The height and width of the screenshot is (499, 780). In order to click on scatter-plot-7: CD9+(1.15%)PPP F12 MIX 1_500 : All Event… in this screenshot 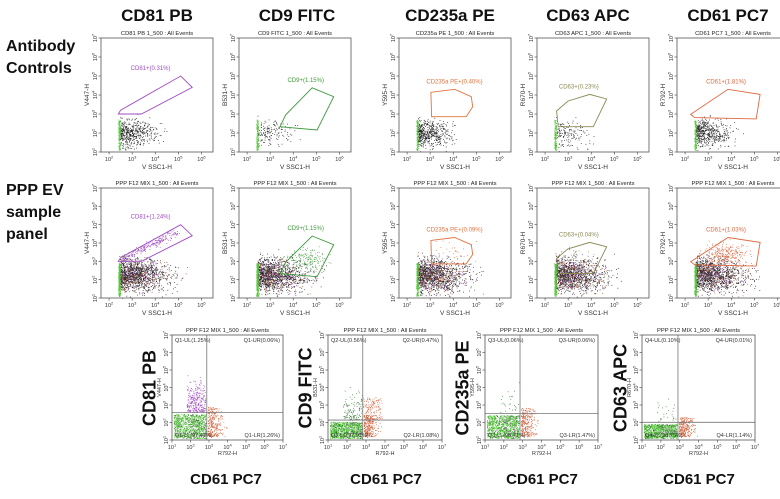, I will do `click(287, 249)`.